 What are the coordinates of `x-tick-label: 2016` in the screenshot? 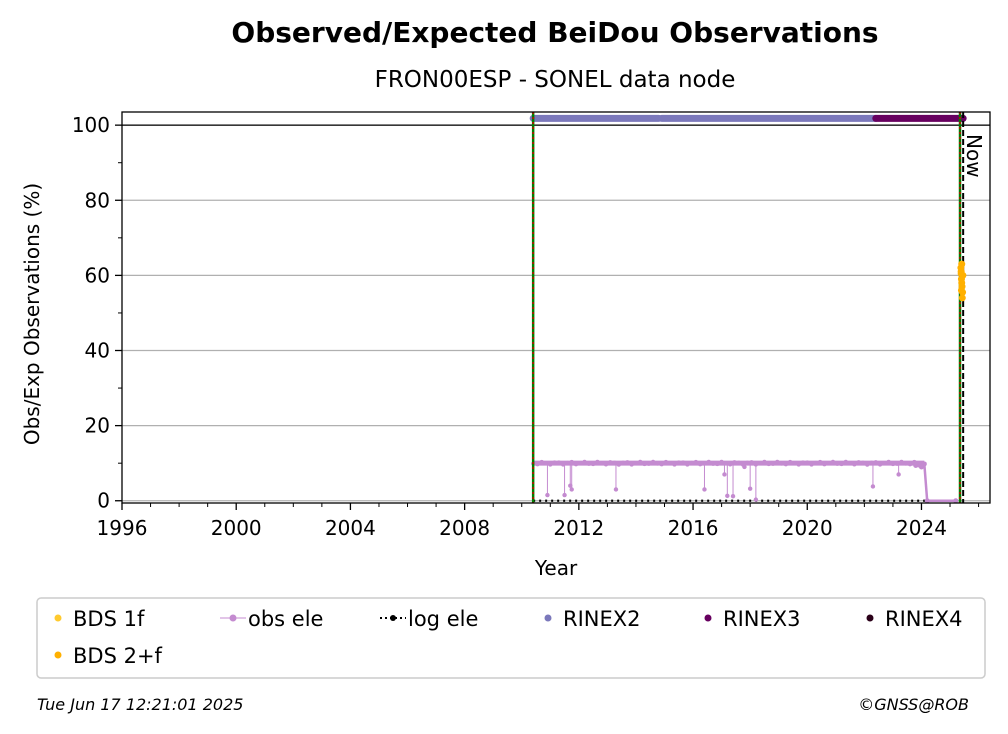 It's located at (693, 528).